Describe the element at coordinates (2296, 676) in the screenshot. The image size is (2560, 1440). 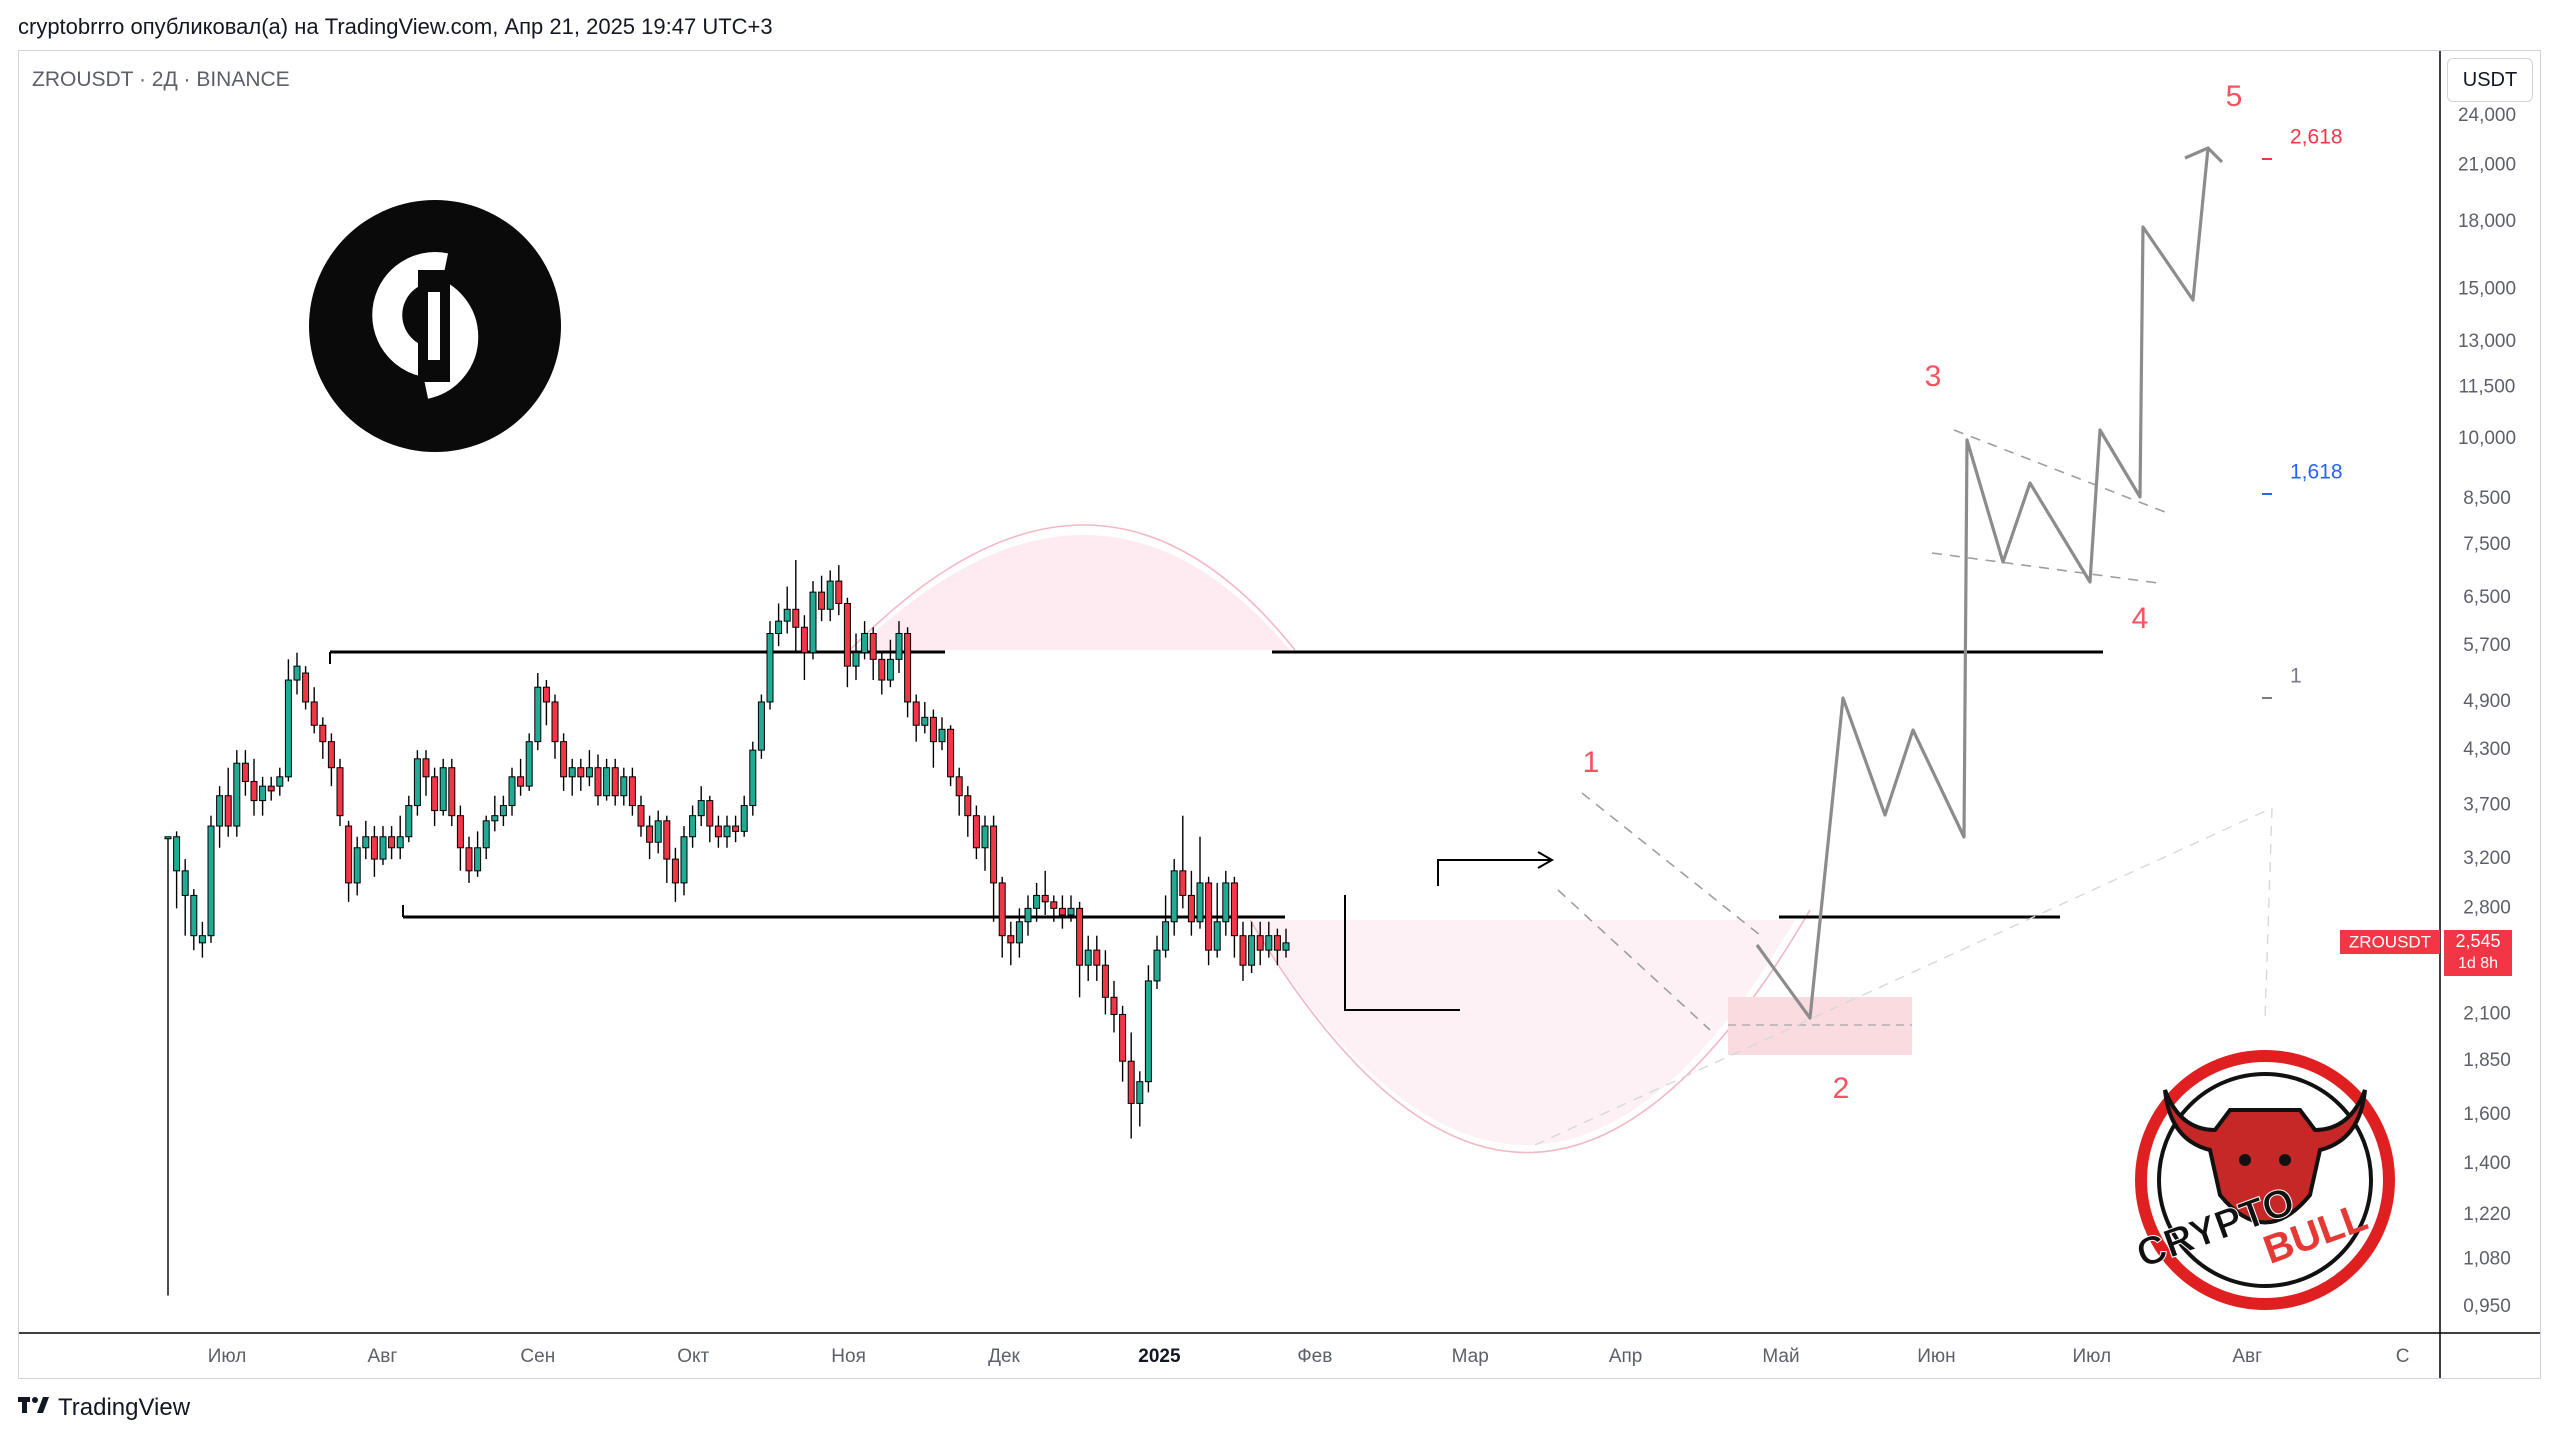
I see `fib-label-2: 1` at that location.